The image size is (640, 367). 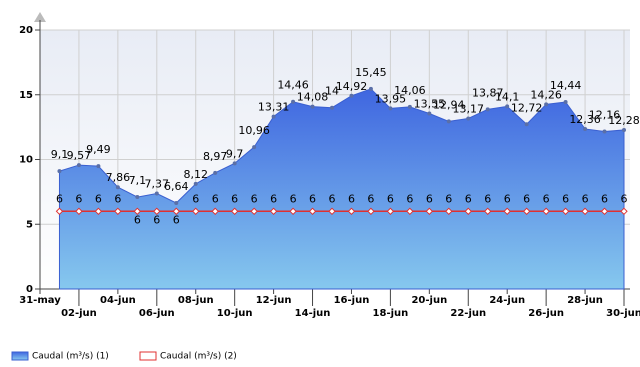 What do you see at coordinates (507, 96) in the screenshot?
I see `data-label: 14,1` at bounding box center [507, 96].